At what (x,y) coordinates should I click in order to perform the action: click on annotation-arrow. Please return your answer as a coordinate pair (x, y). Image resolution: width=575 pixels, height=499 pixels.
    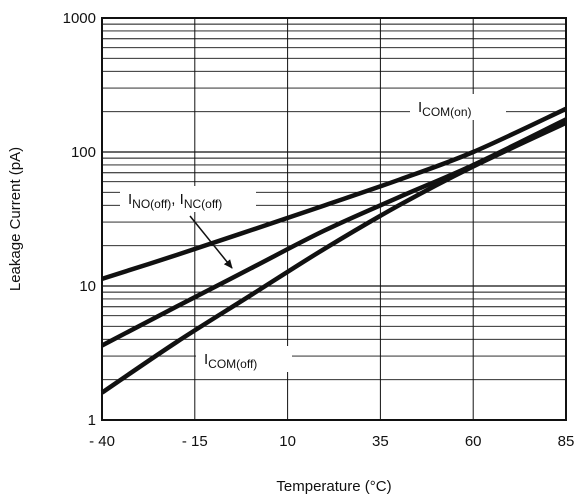
    Looking at the image, I should click on (211, 242).